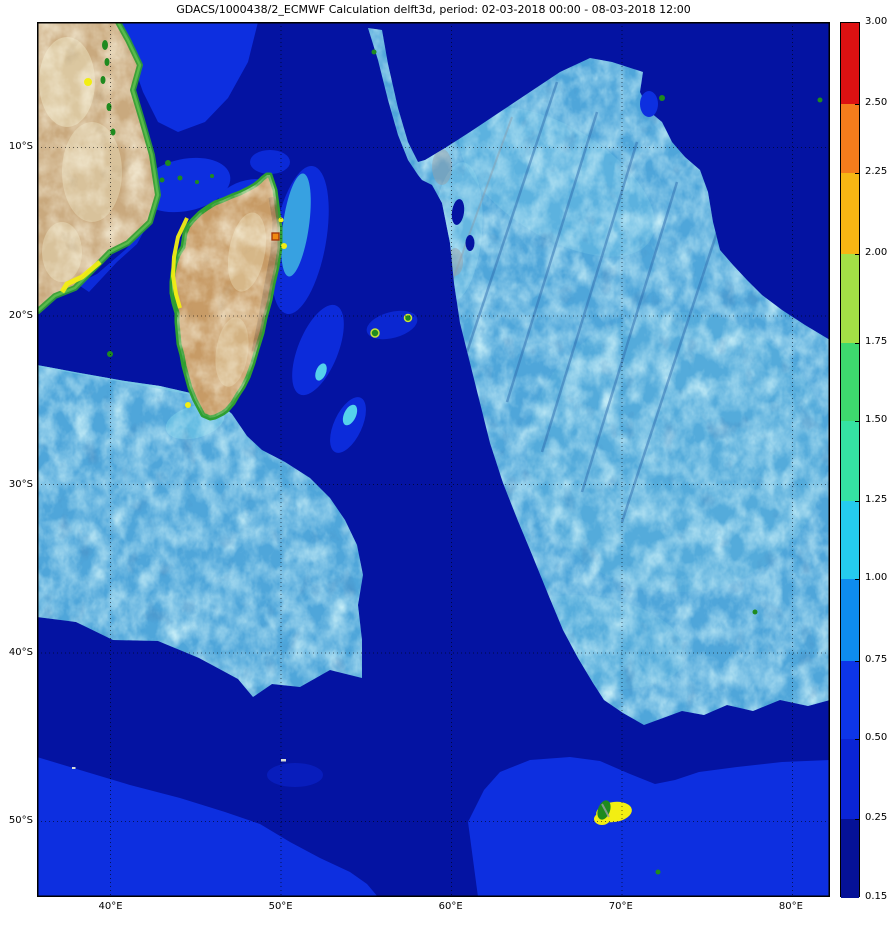 The height and width of the screenshot is (925, 893). I want to click on kerguelen-high-wave-spot, so click(613, 812).